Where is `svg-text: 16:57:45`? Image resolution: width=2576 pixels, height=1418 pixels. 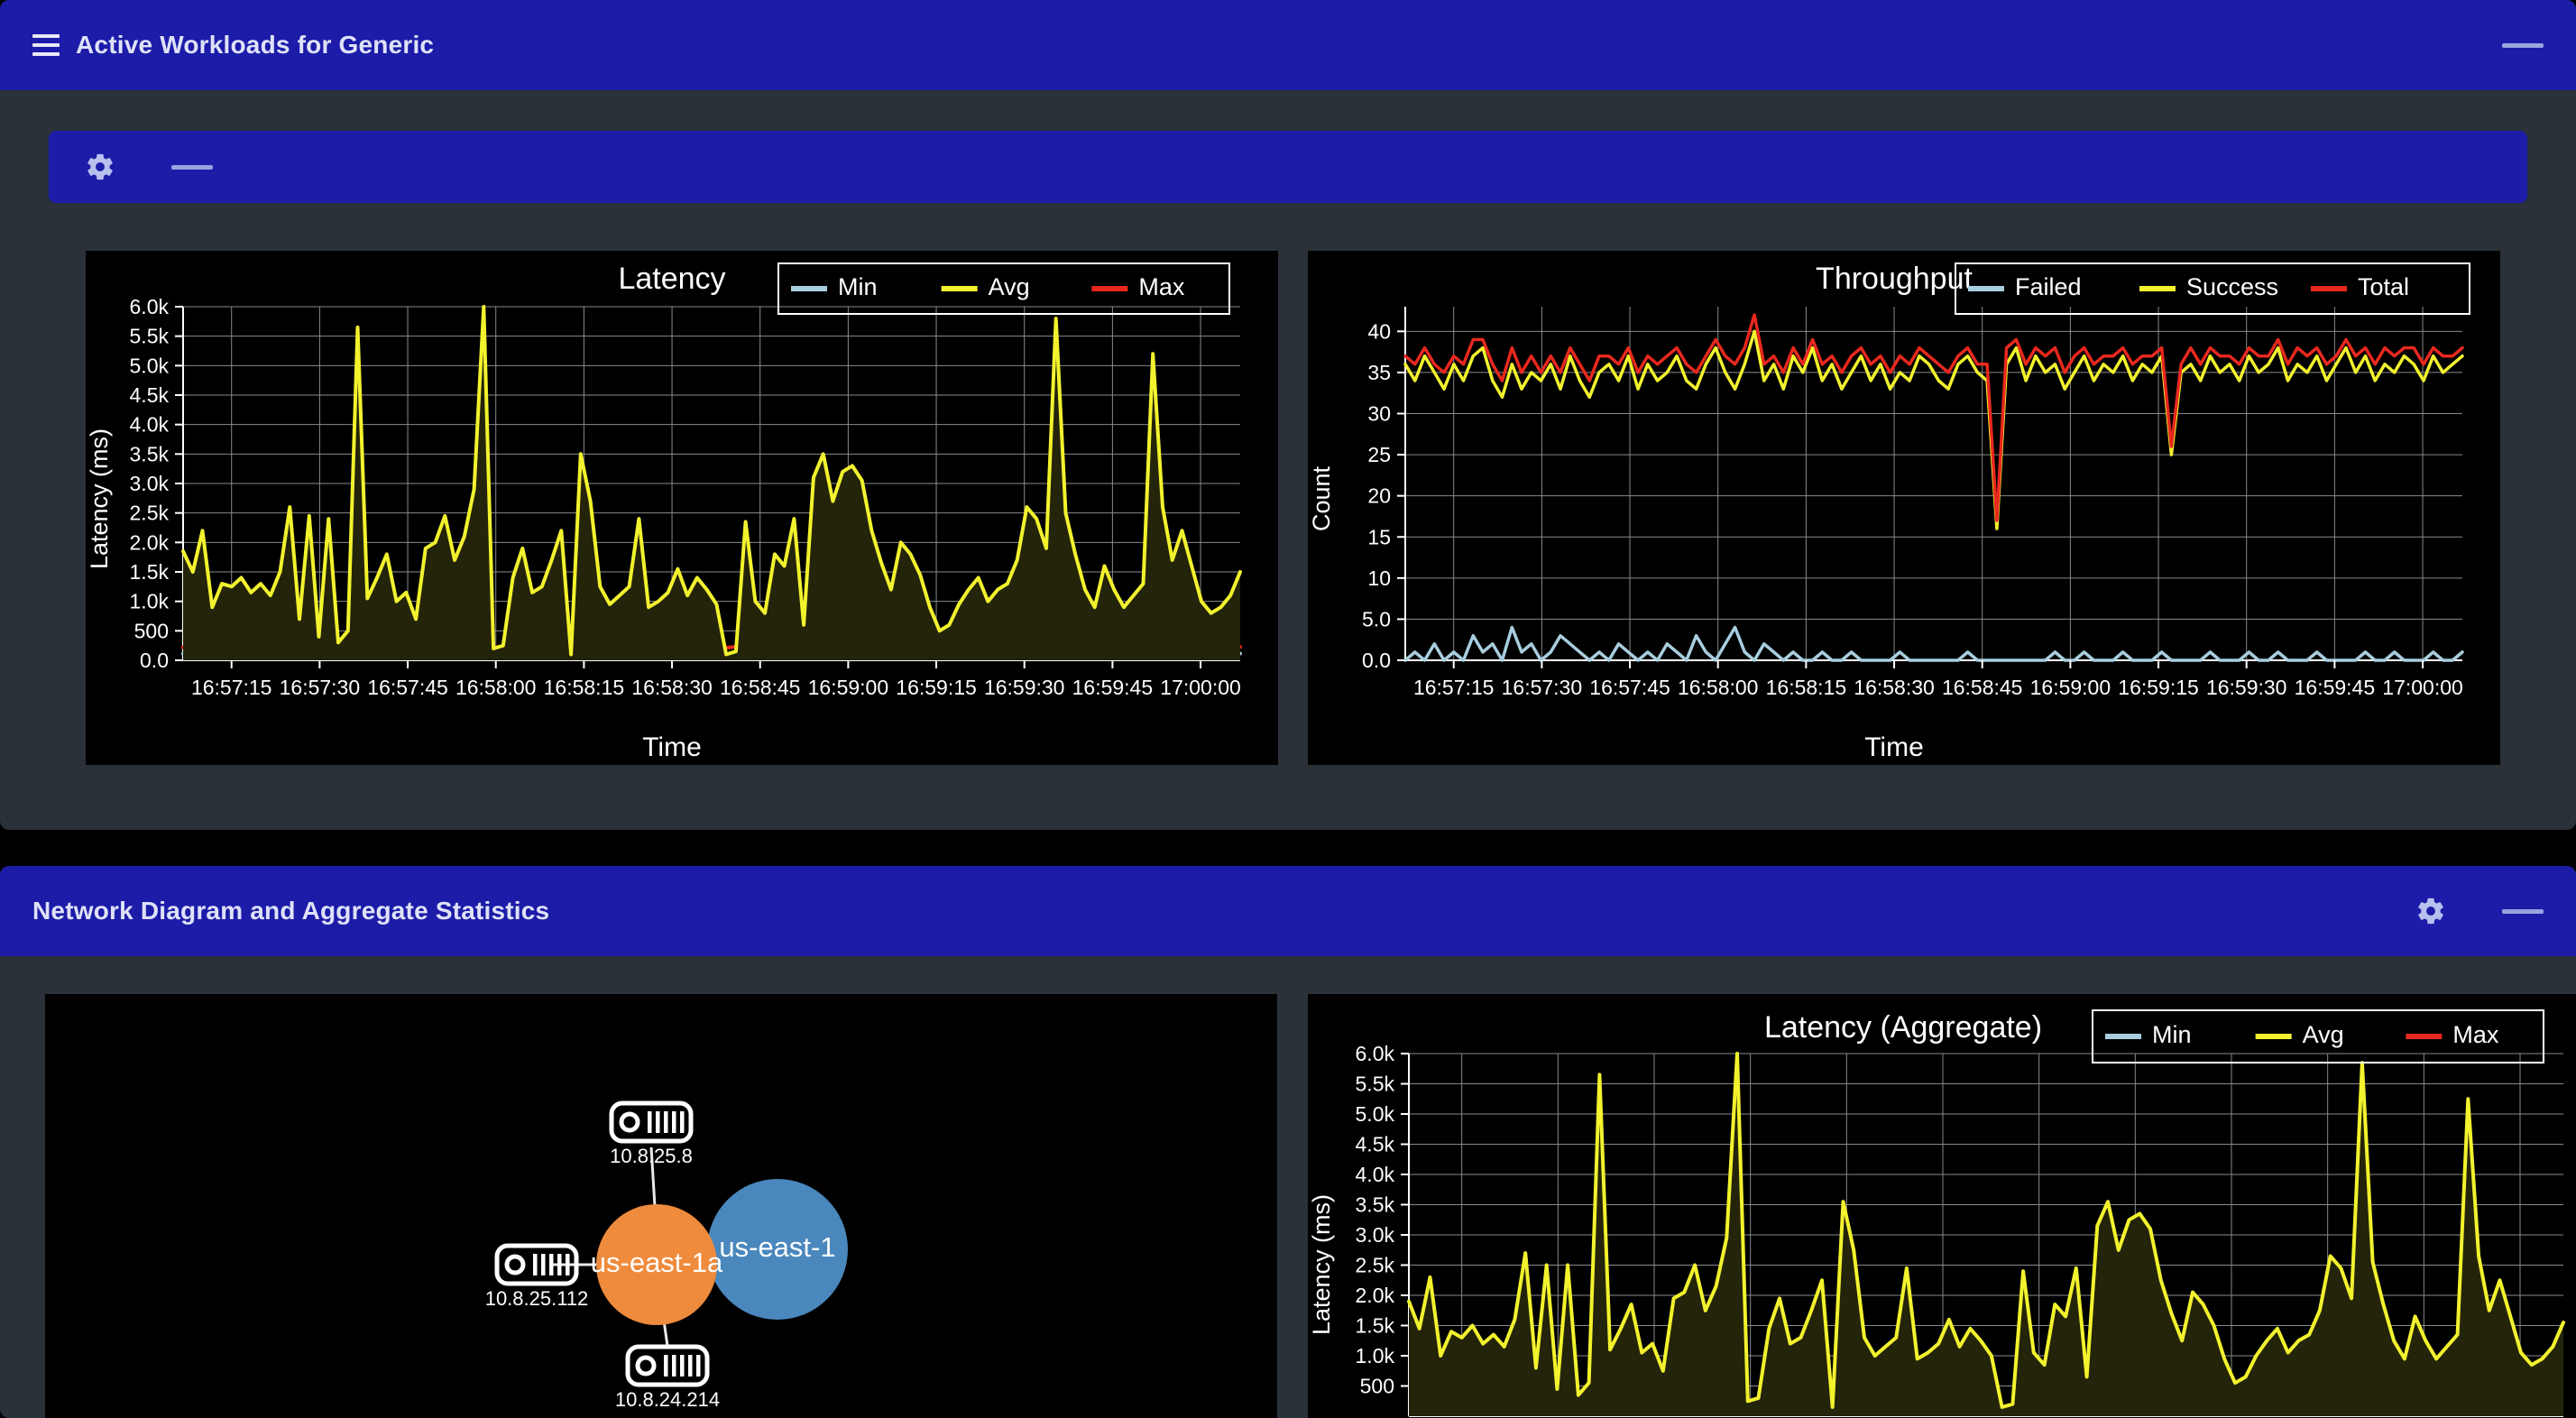
svg-text: 16:57:45 is located at coordinates (407, 688).